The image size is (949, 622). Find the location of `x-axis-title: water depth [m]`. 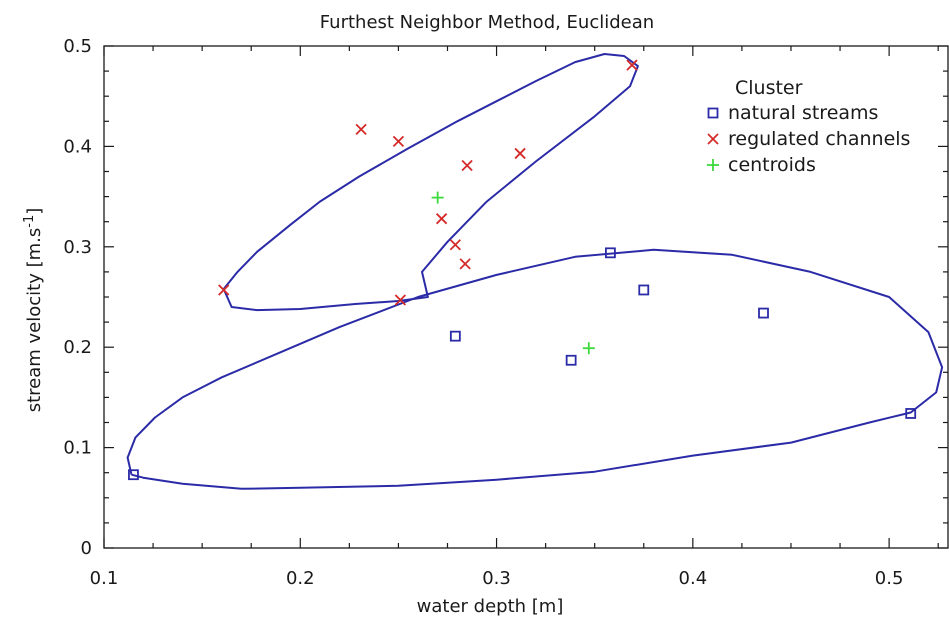

x-axis-title: water depth [m] is located at coordinates (490, 606).